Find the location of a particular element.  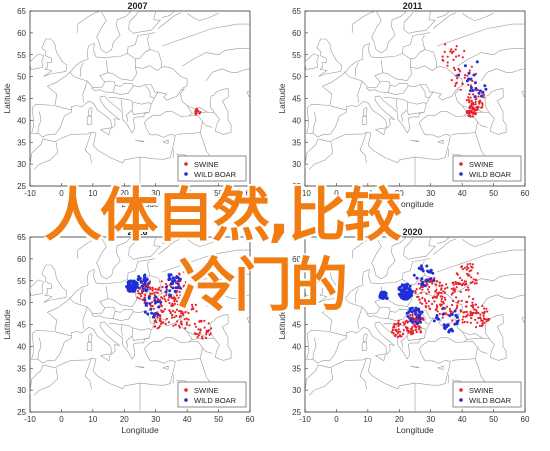

legend-swine-label: SWINE is located at coordinates (481, 164).